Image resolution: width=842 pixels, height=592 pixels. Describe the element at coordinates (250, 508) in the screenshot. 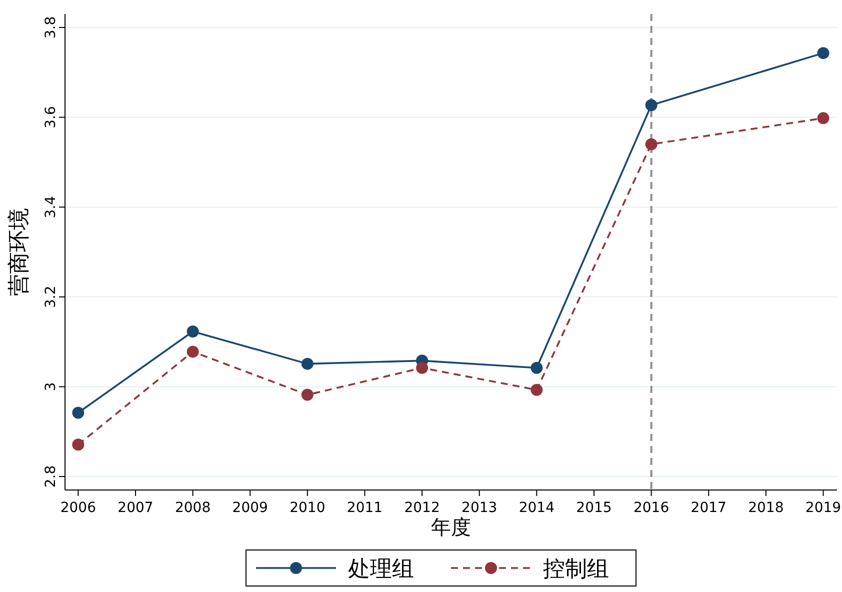

I see `x-tick-label: 2009` at that location.